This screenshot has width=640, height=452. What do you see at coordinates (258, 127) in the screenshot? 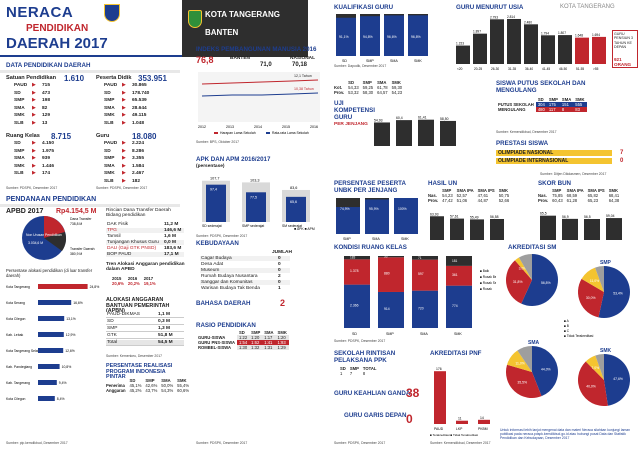
I see `ipm-years: 2012 2013 2014 2015 2016` at bounding box center [258, 127].